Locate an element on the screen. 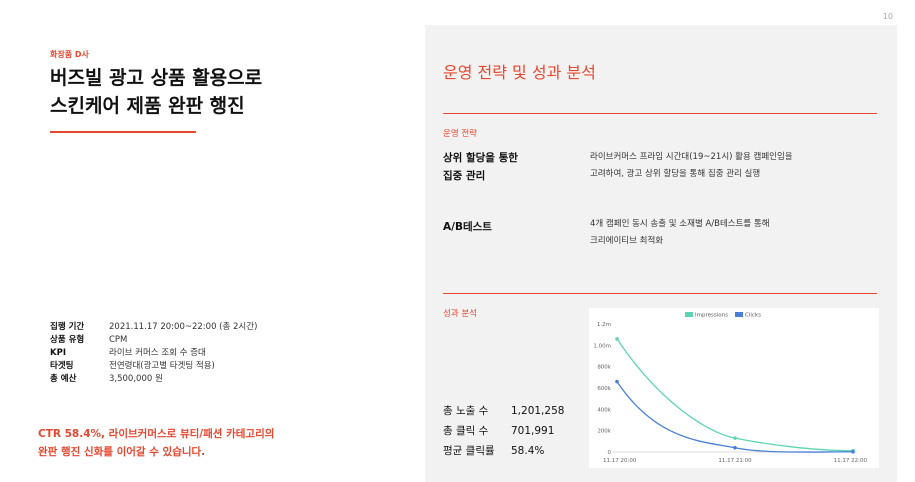 This screenshot has height=482, width=915. strategy-desc-line: 고려하여, 광고 상위 할당을 통해 집중 관리 실행 is located at coordinates (675, 174).